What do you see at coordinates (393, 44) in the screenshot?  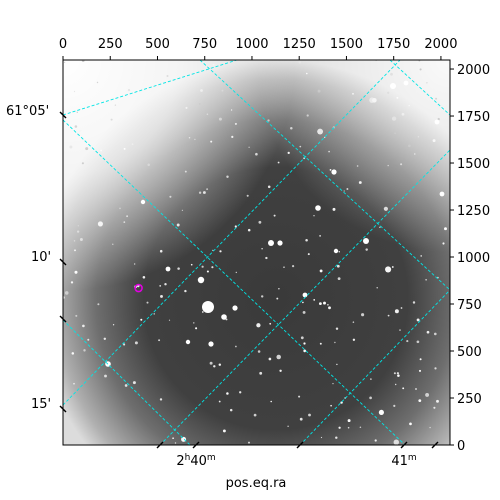 I see `top-tick-label: 1750` at bounding box center [393, 44].